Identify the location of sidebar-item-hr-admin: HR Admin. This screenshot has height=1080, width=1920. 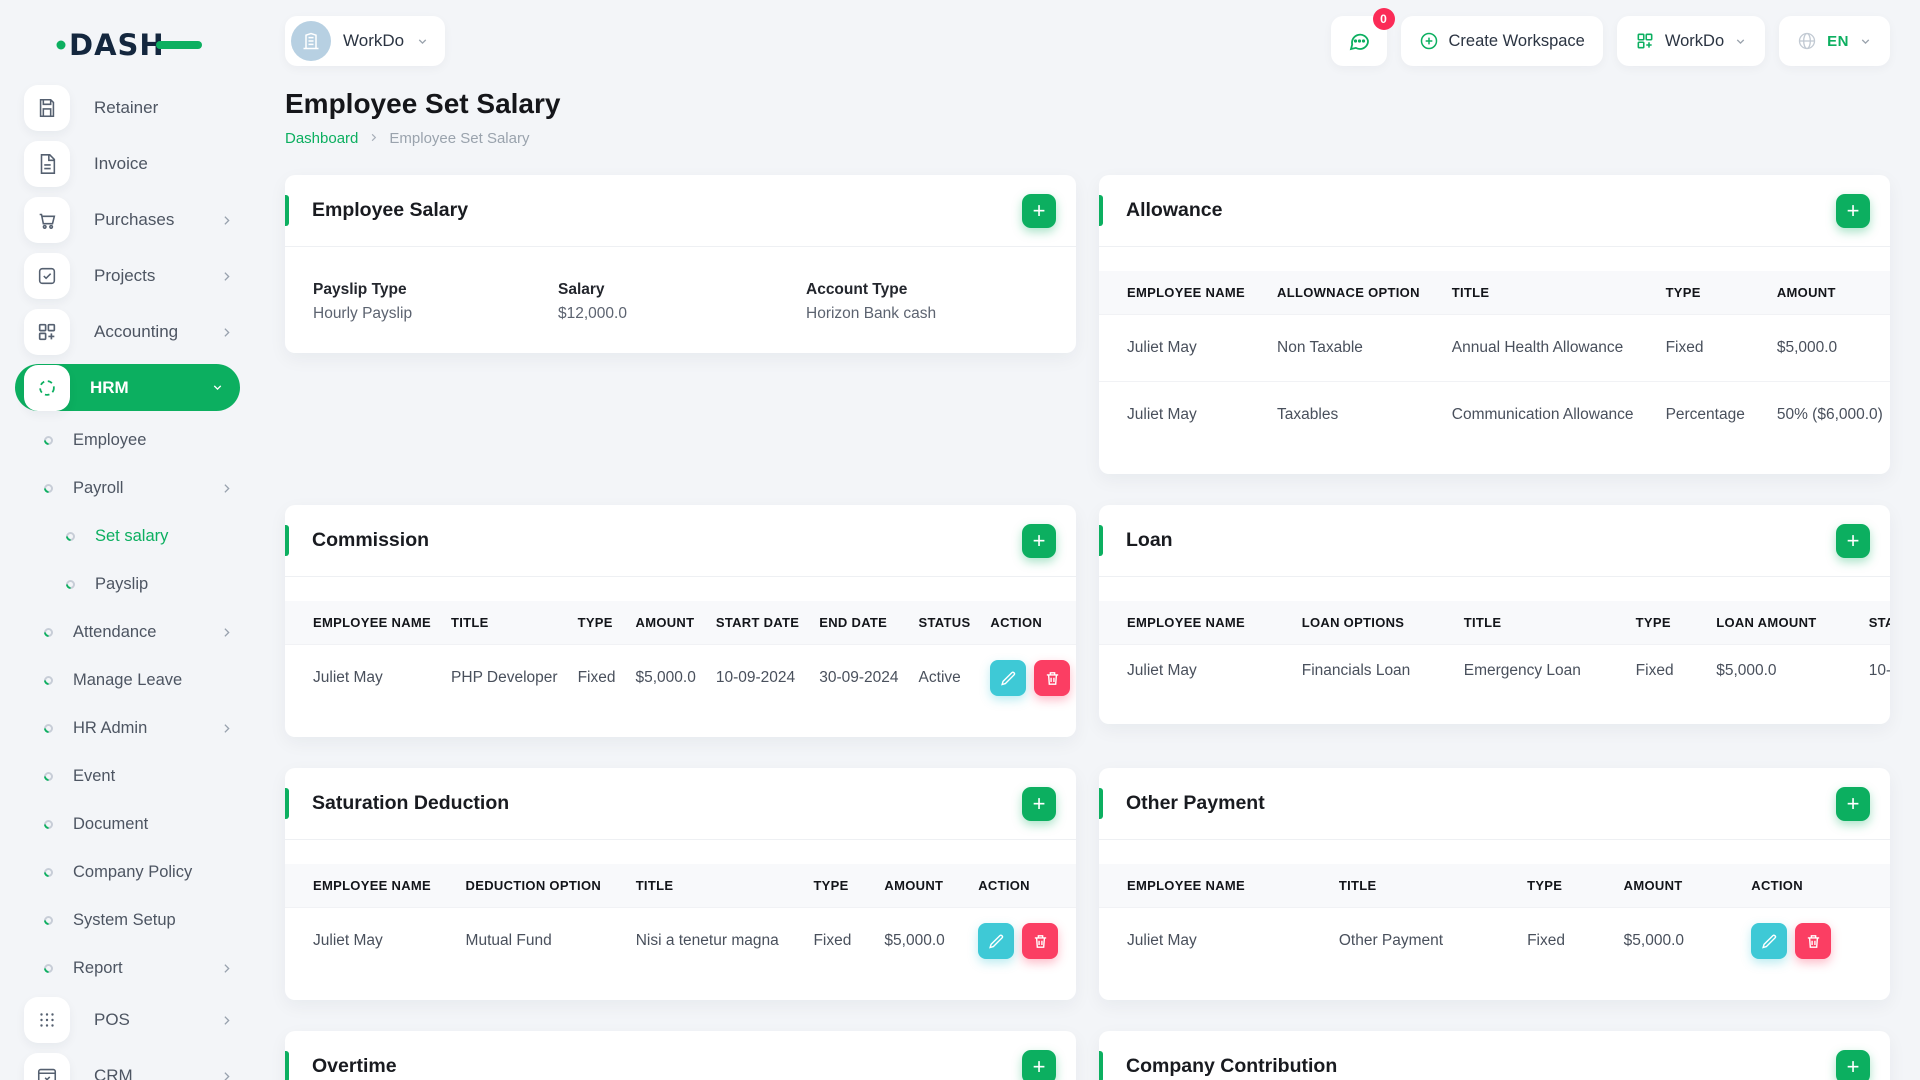
(127, 728).